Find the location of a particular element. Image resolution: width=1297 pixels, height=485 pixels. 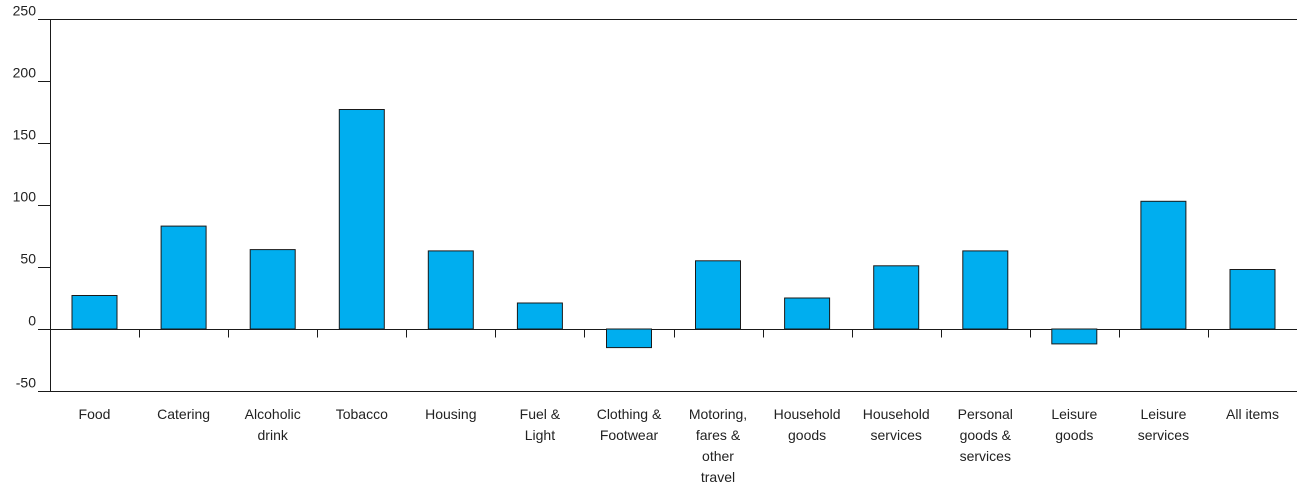

category-label: Food is located at coordinates (95, 414).